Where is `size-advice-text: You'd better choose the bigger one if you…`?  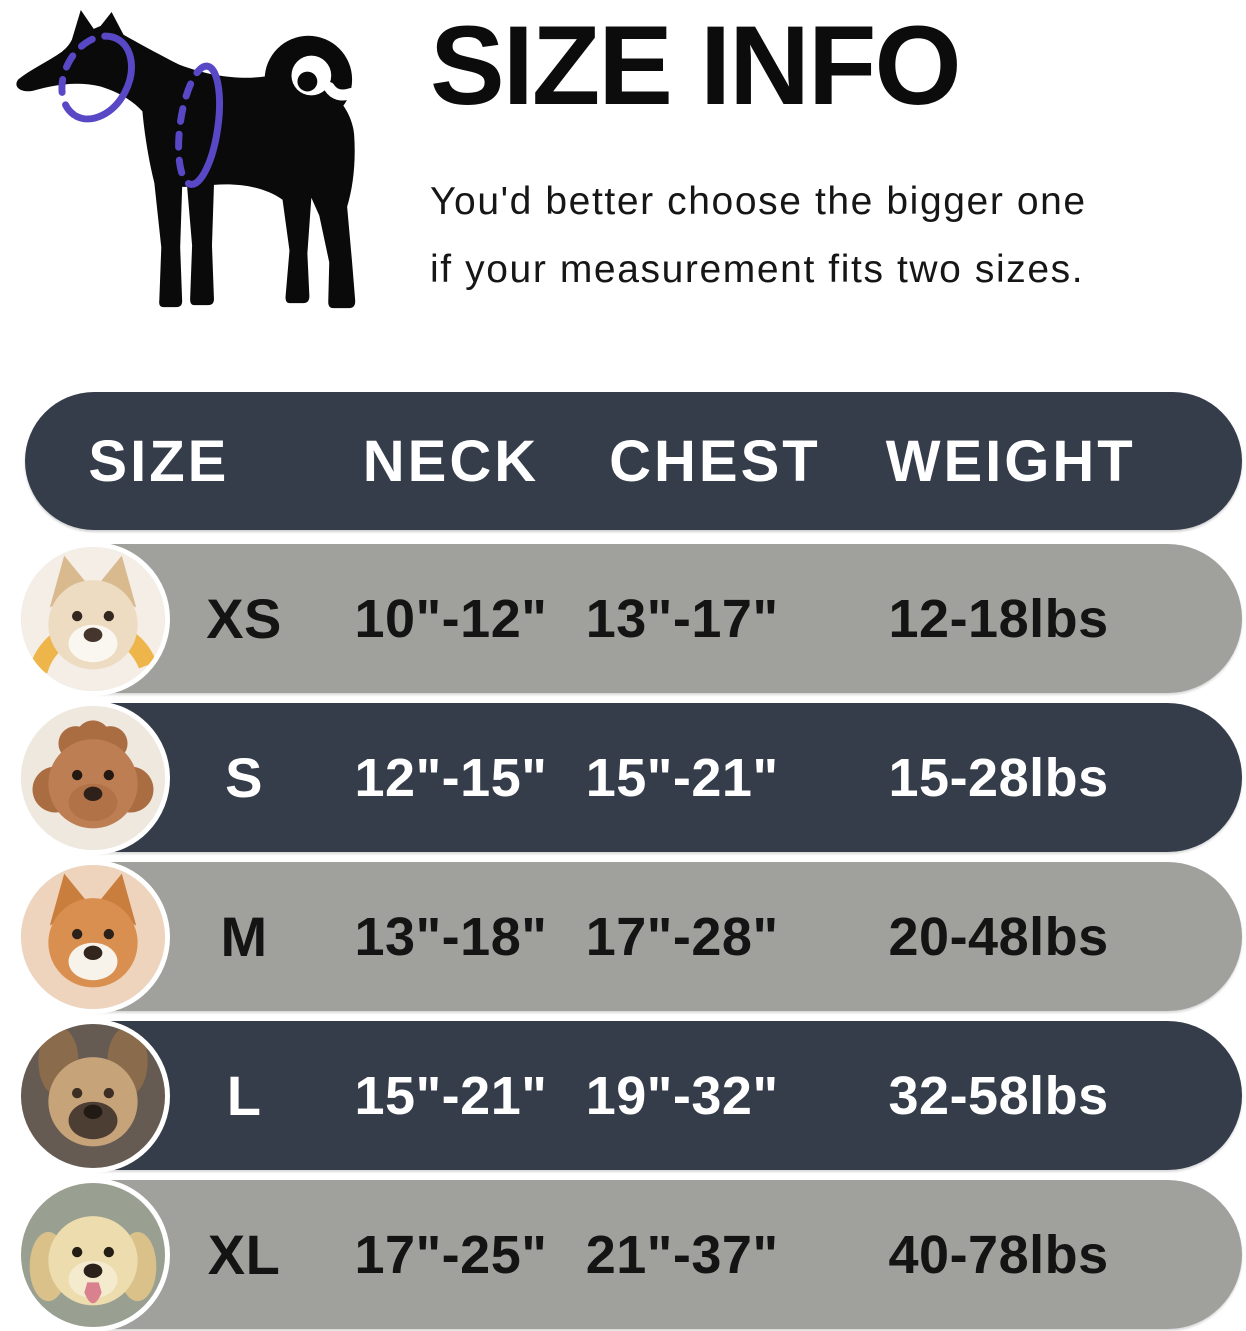 size-advice-text: You'd better choose the bigger one if you… is located at coordinates (758, 236).